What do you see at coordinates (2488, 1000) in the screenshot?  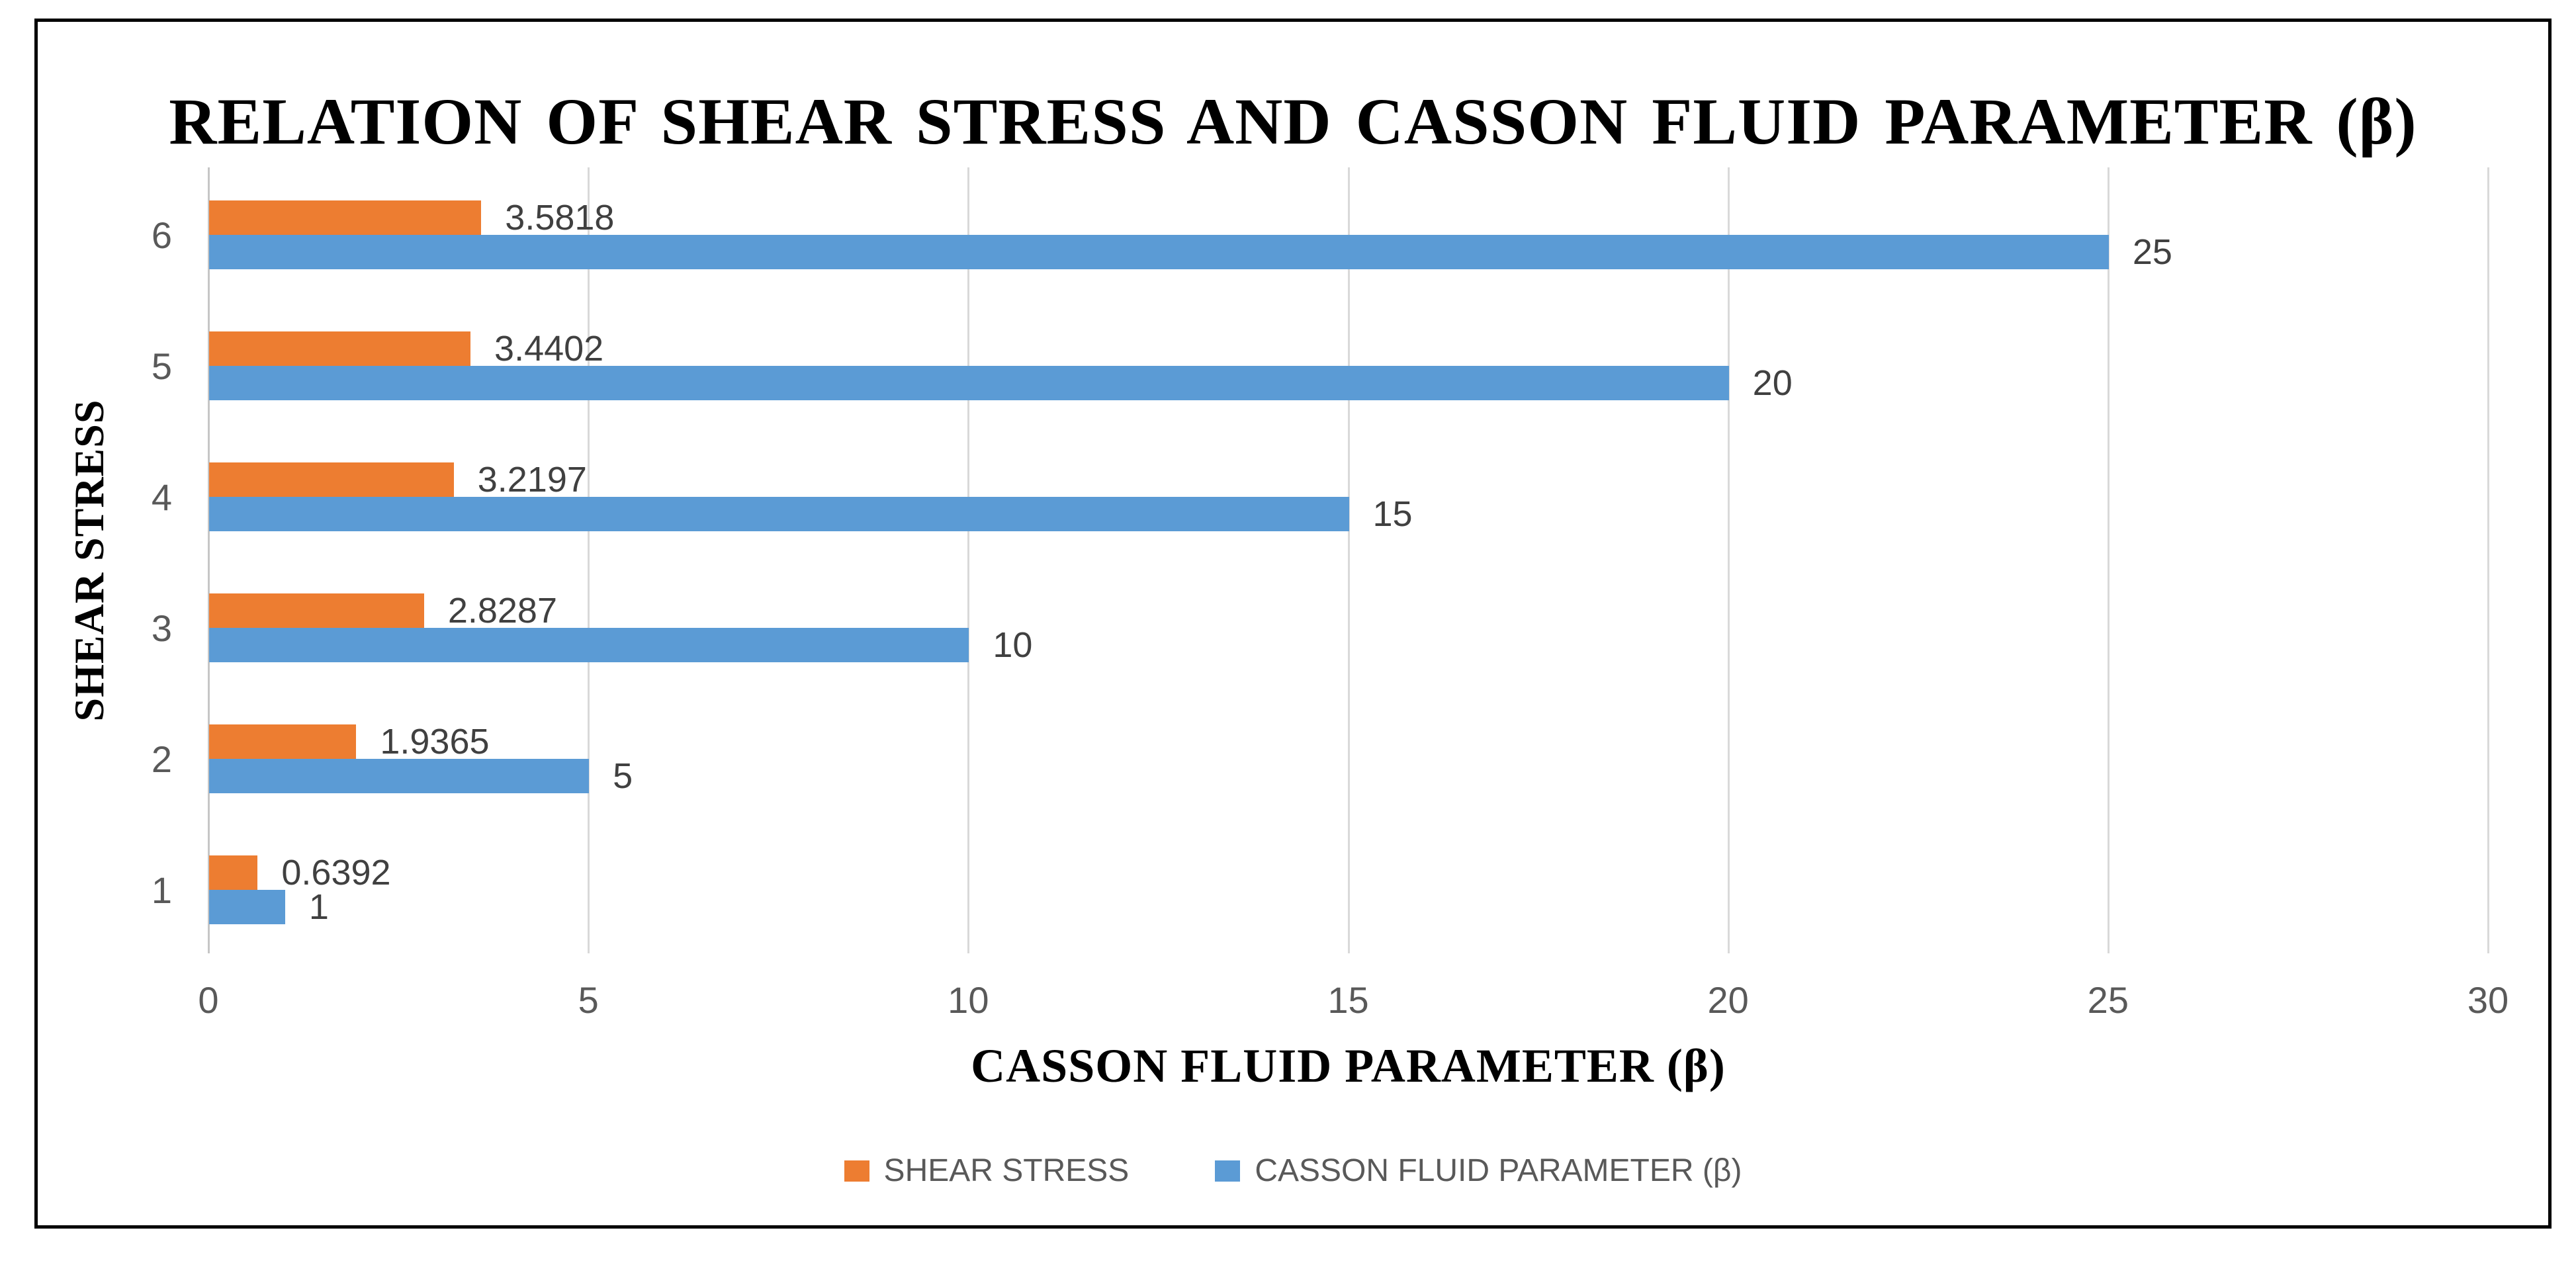 I see `x-tick-label-30: 30` at bounding box center [2488, 1000].